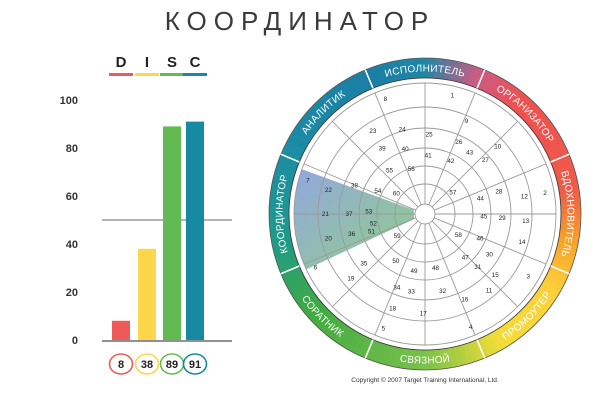  What do you see at coordinates (412, 169) in the screenshot?
I see `wheel-number: 56` at bounding box center [412, 169].